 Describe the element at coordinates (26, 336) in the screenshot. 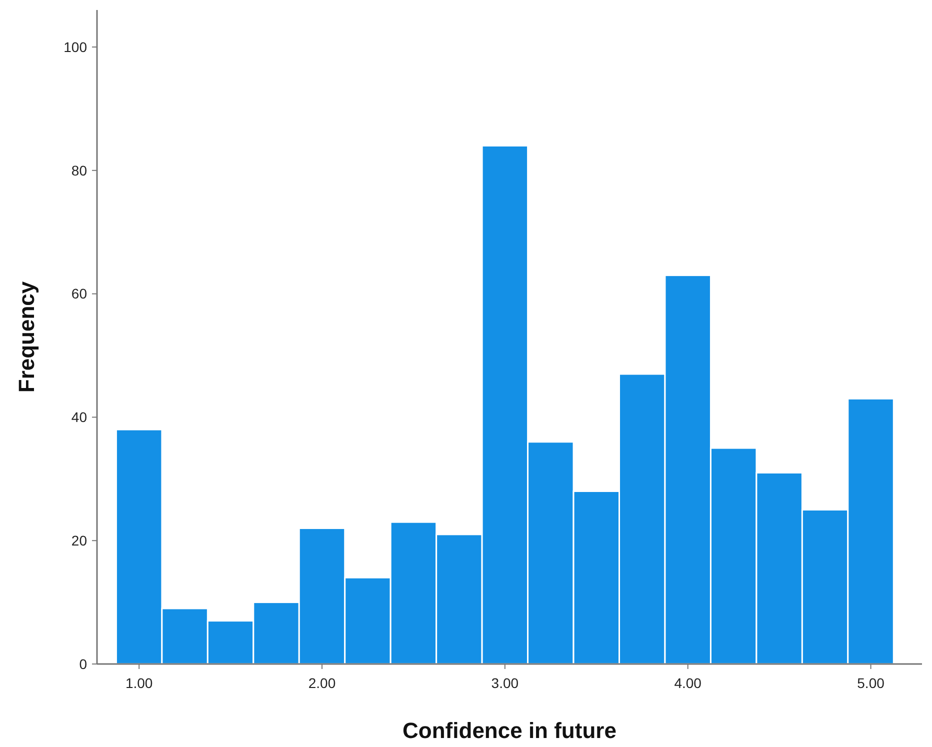

I see `y-axis-title: Frequency` at that location.